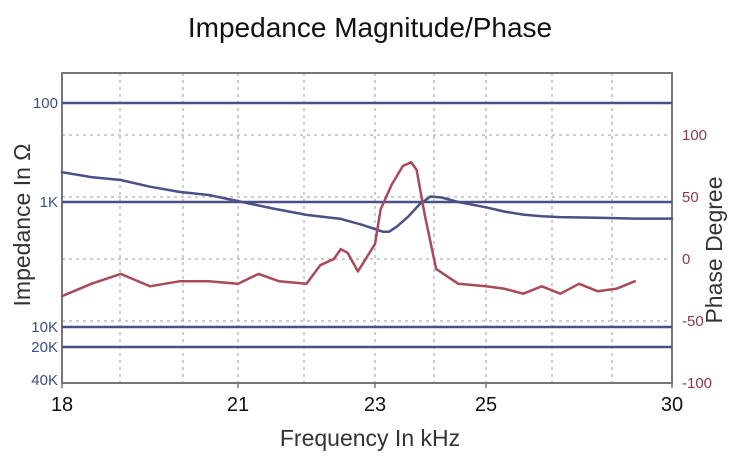 This screenshot has height=460, width=744. I want to click on left-tick-label: 100, so click(45, 103).